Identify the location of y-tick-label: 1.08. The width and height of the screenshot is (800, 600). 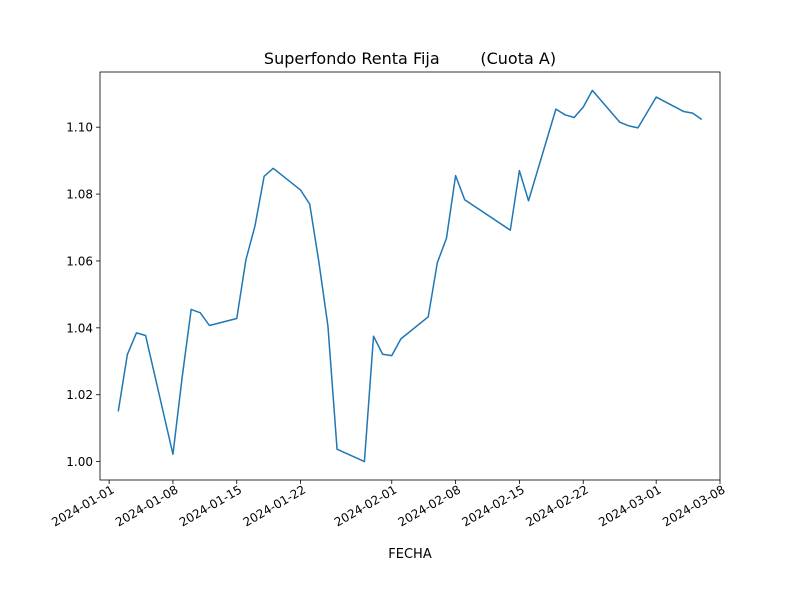
(79, 195).